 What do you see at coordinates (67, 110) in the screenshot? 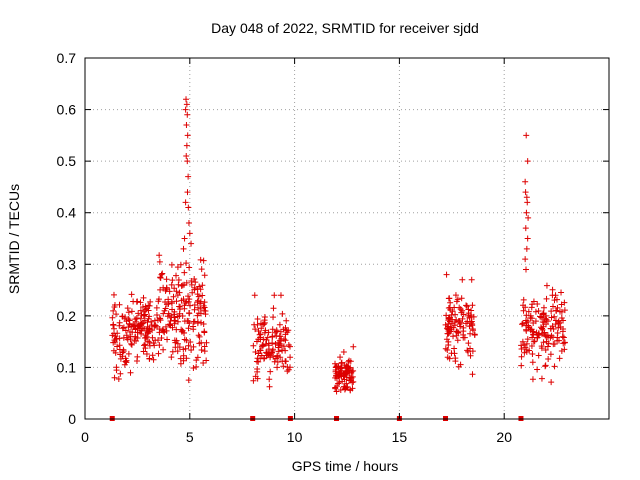
I see `y-tick-label: 0.6` at bounding box center [67, 110].